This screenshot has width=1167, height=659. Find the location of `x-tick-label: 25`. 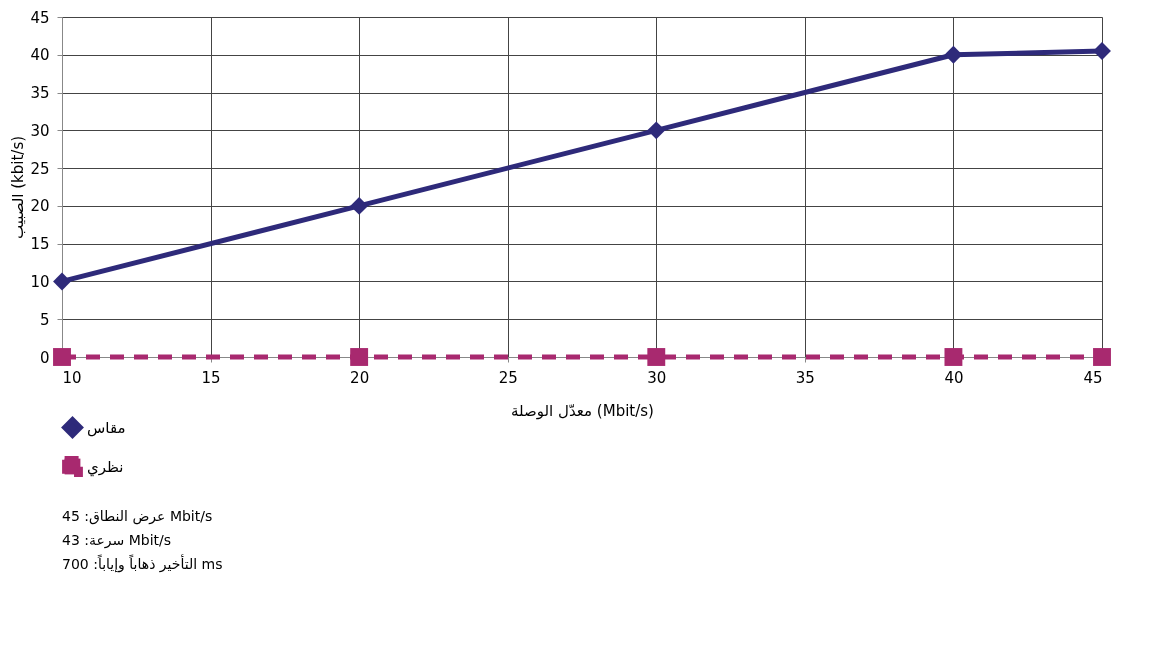

x-tick-label: 25 is located at coordinates (508, 377).